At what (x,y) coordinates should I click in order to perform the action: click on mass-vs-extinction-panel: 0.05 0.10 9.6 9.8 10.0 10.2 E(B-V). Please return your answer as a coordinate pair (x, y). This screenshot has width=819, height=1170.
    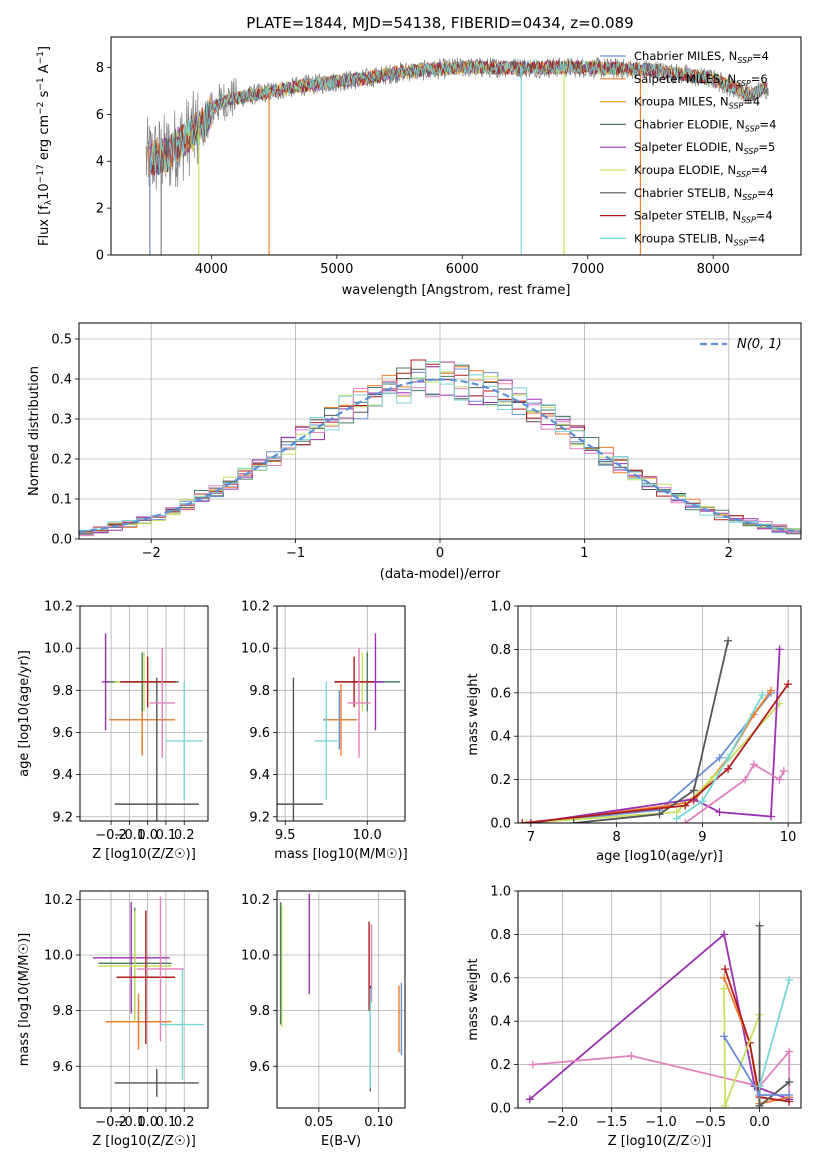
    Looking at the image, I should click on (323, 1019).